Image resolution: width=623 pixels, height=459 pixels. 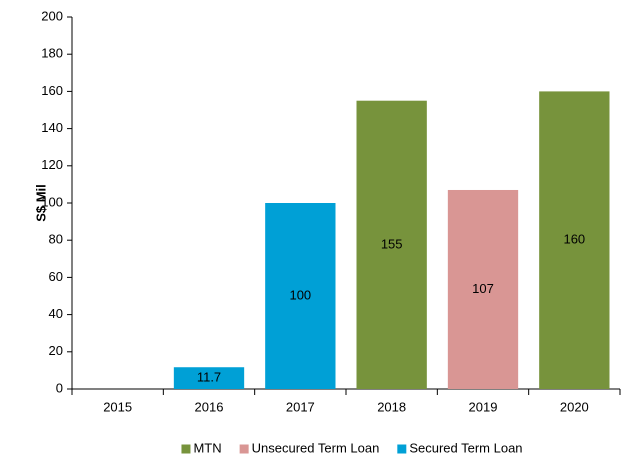 What do you see at coordinates (52, 127) in the screenshot?
I see `y-tick-label: 140` at bounding box center [52, 127].